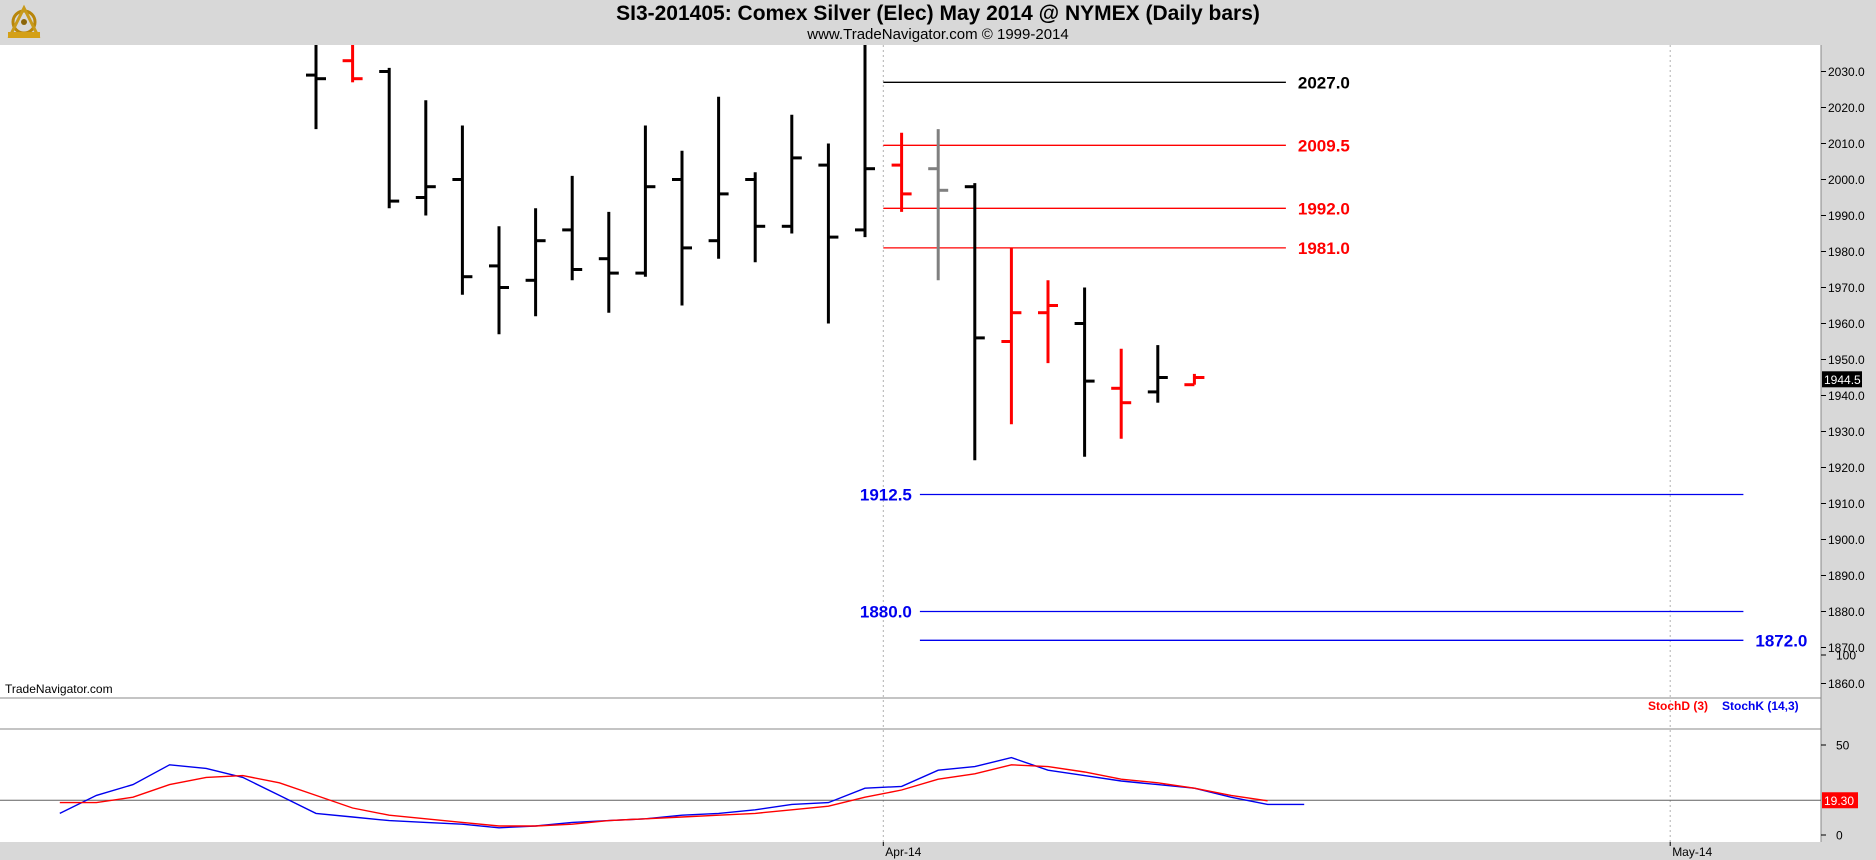 The height and width of the screenshot is (860, 1876). I want to click on price-tick-label: 1920.0, so click(1846, 468).